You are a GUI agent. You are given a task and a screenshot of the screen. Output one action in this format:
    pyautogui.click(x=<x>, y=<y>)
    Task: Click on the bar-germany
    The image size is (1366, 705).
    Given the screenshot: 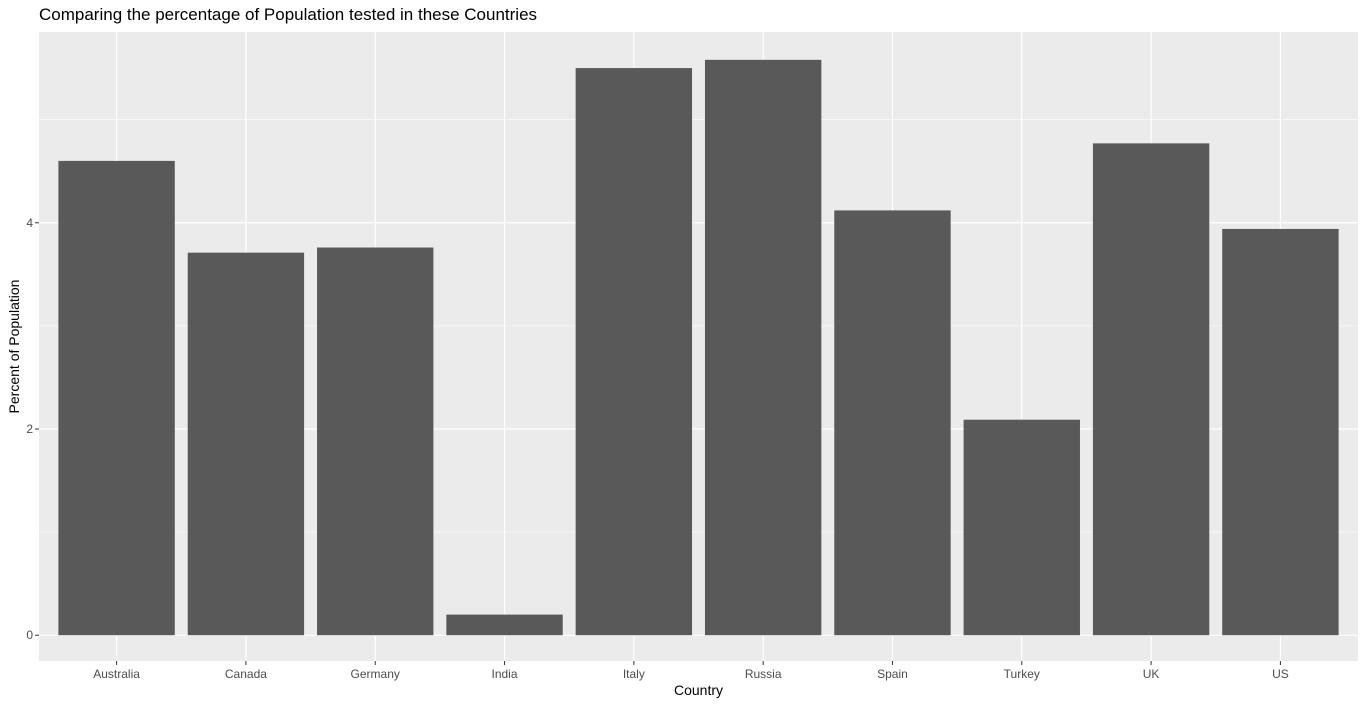 What is the action you would take?
    pyautogui.click(x=375, y=441)
    